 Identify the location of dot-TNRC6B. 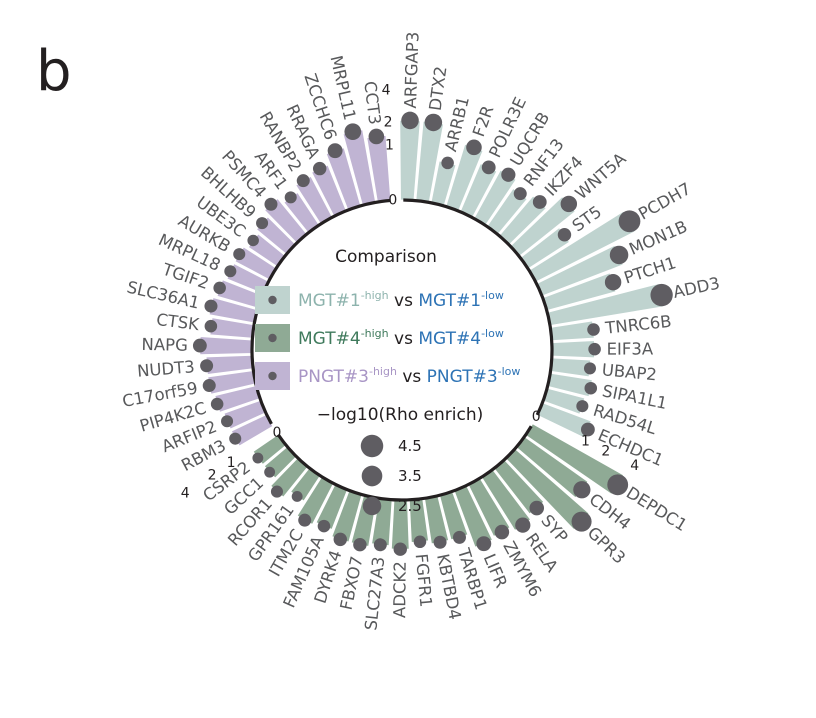
(593, 329).